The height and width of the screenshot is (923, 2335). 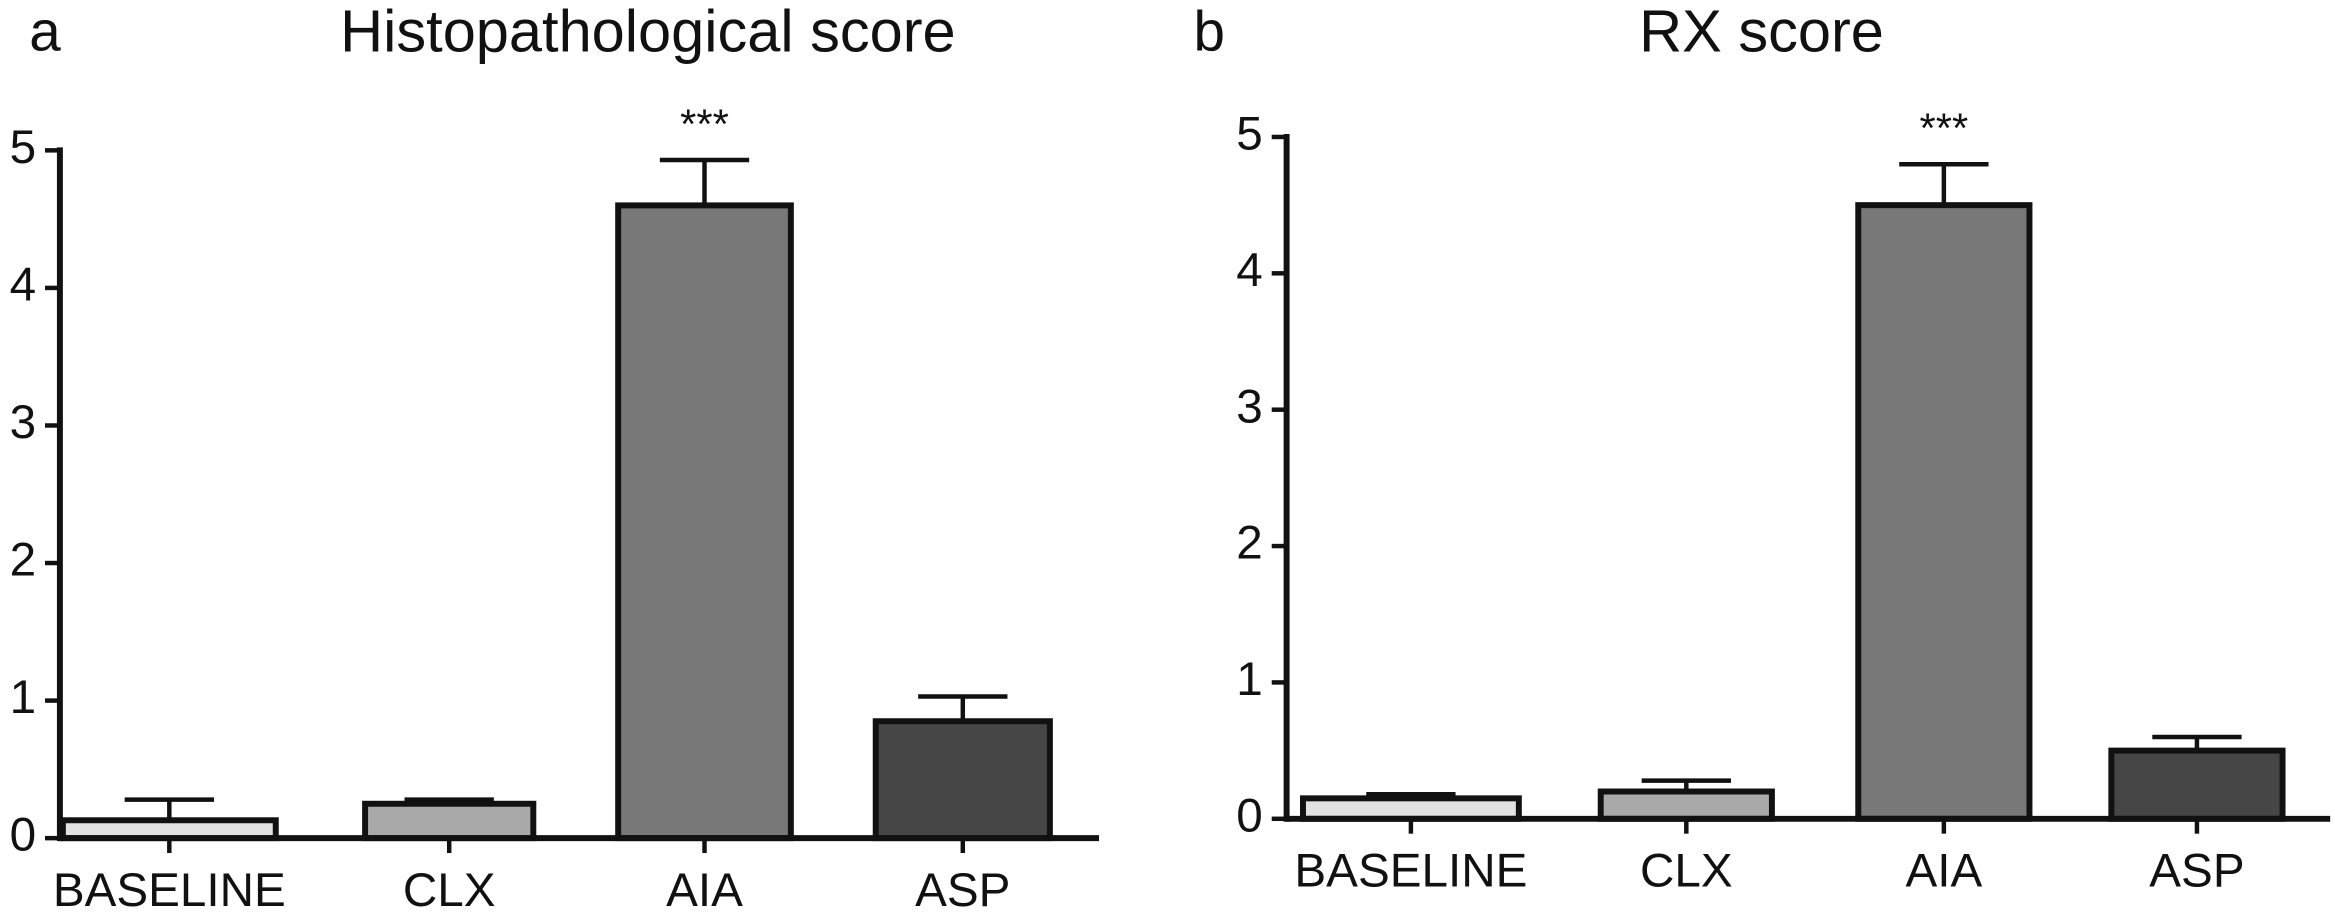 What do you see at coordinates (1761, 32) in the screenshot?
I see `chart-title: RX score` at bounding box center [1761, 32].